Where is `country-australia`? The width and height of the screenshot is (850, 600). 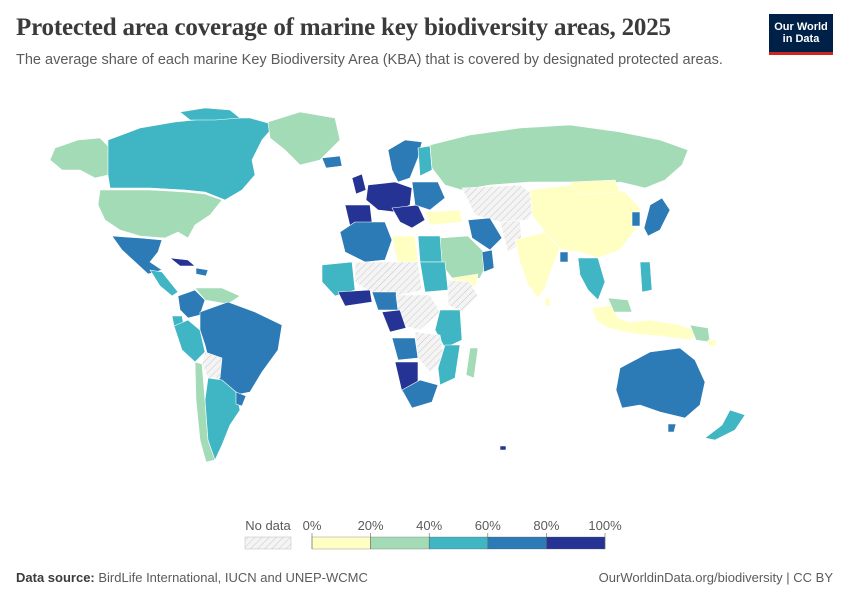 country-australia is located at coordinates (660, 383).